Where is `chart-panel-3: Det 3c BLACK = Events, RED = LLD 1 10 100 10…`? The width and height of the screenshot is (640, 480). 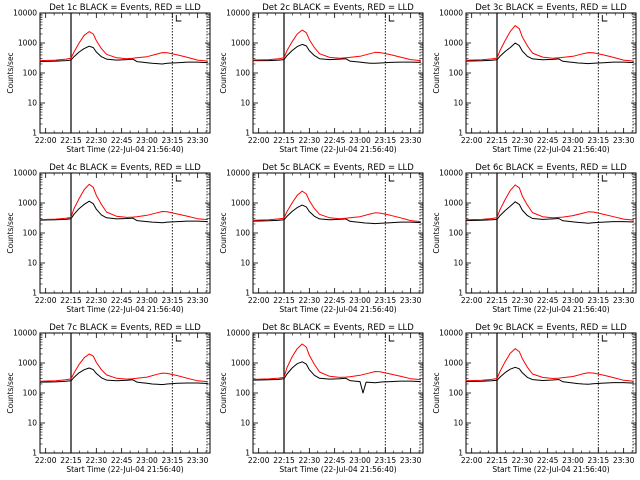 chart-panel-3: Det 3c BLACK = Events, RED = LLD 1 10 100 10… is located at coordinates (534, 78).